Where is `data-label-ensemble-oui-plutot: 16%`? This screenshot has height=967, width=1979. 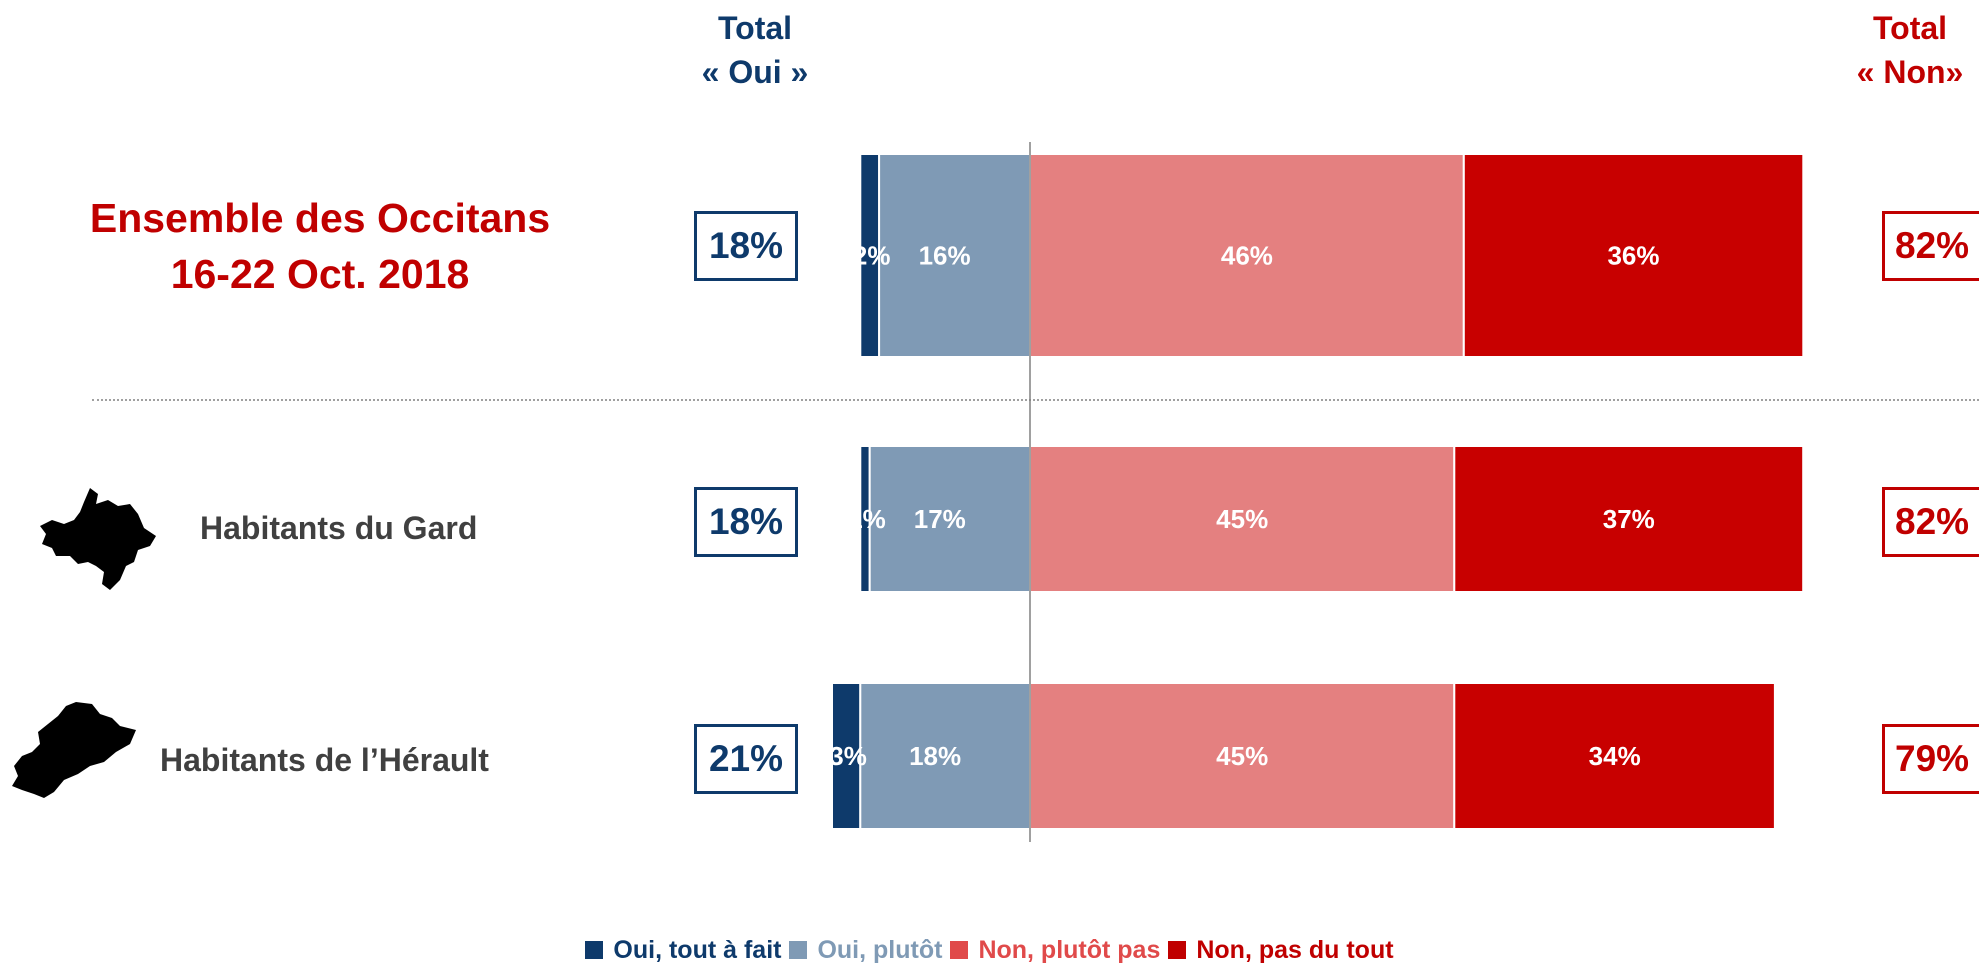 data-label-ensemble-oui-plutot: 16% is located at coordinates (945, 256).